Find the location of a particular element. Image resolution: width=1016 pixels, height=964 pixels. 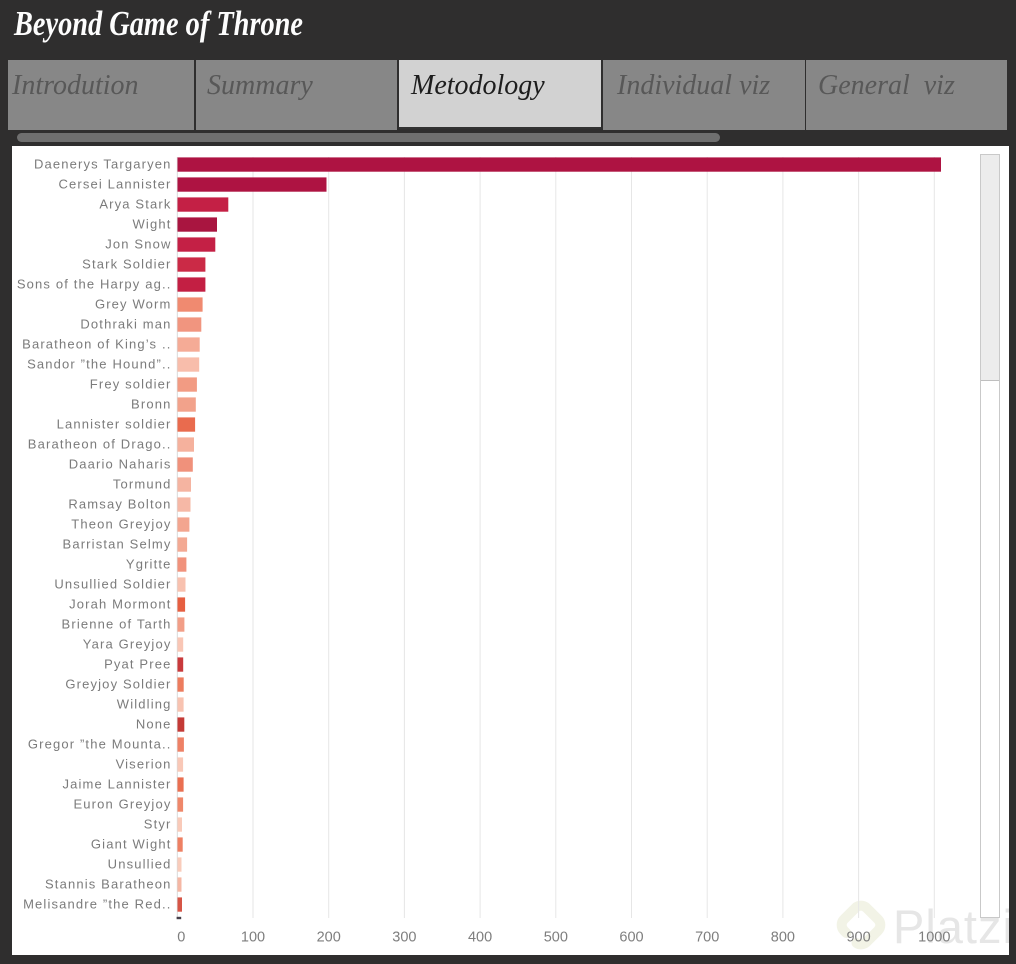

svg-text: Wight is located at coordinates (152, 224).